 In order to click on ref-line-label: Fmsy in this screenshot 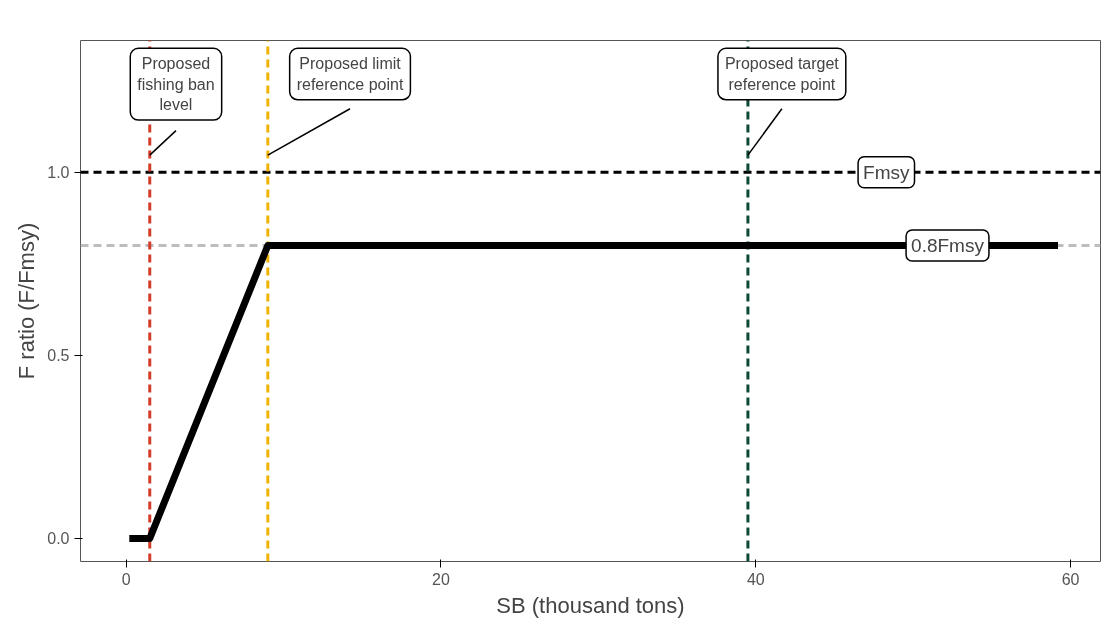, I will do `click(887, 172)`.